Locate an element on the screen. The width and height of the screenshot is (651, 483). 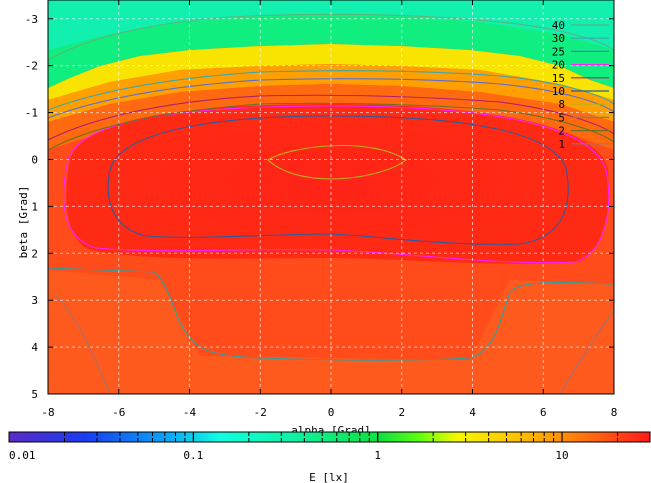
y-tick-label: 2 is located at coordinates (34, 253).